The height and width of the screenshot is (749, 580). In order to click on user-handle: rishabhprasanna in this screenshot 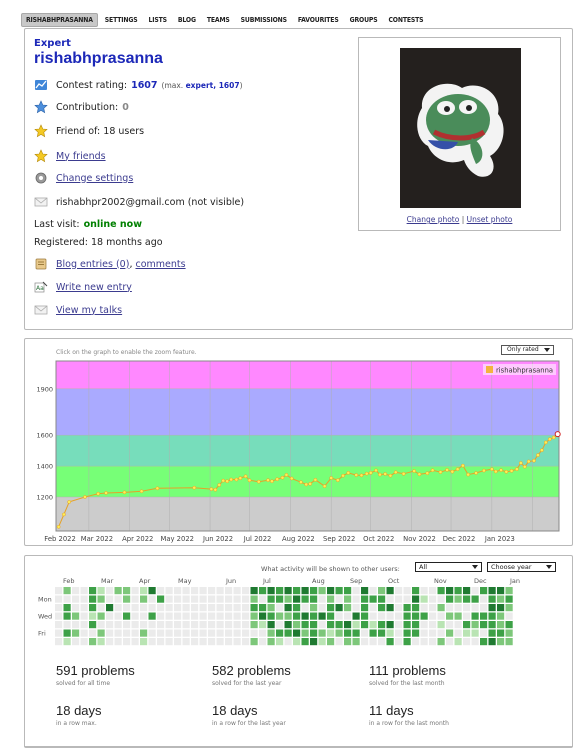, I will do `click(98, 58)`.